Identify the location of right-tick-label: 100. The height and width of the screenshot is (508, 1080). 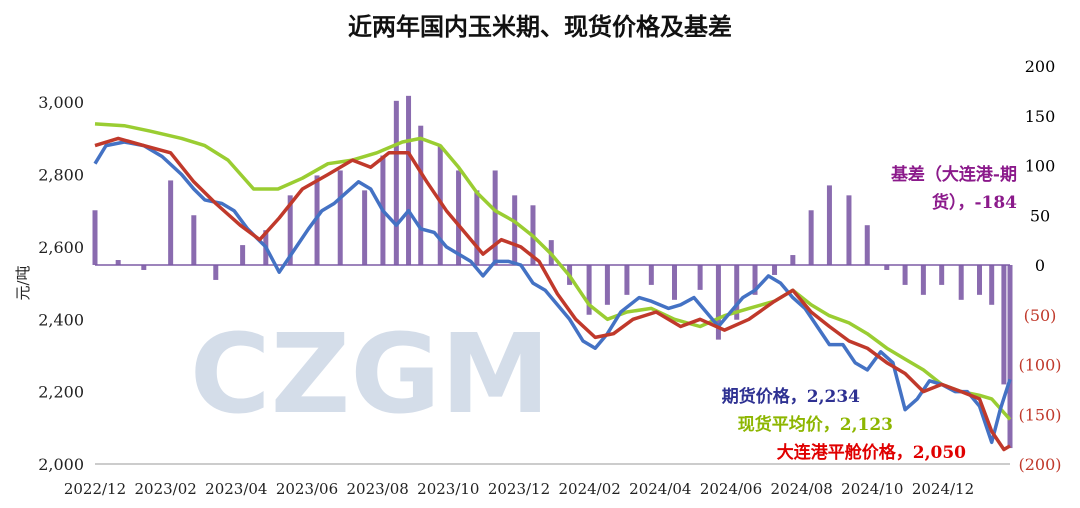
(1040, 166).